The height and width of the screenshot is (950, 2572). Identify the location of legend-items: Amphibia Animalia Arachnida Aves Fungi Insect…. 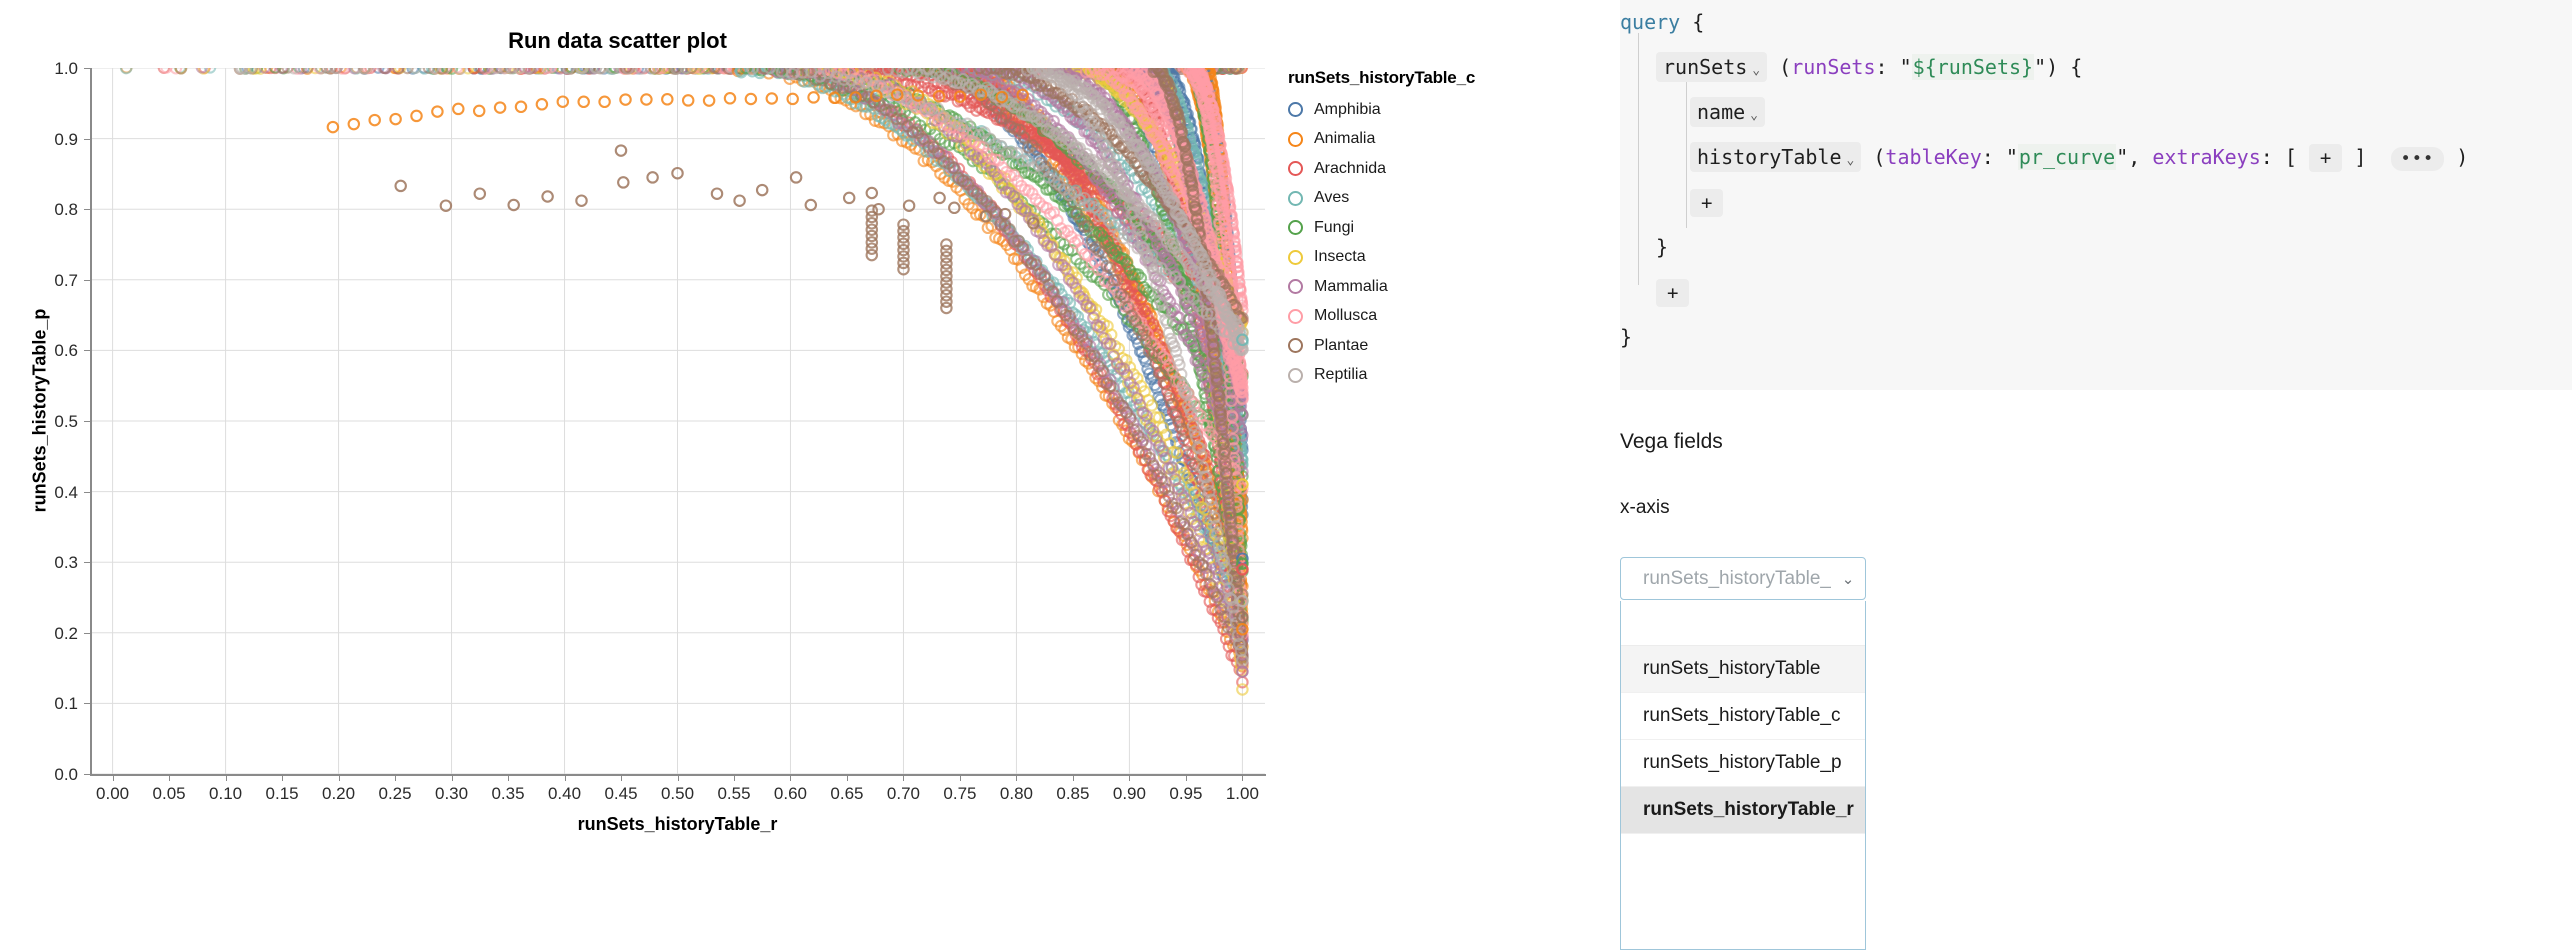
(1428, 242).